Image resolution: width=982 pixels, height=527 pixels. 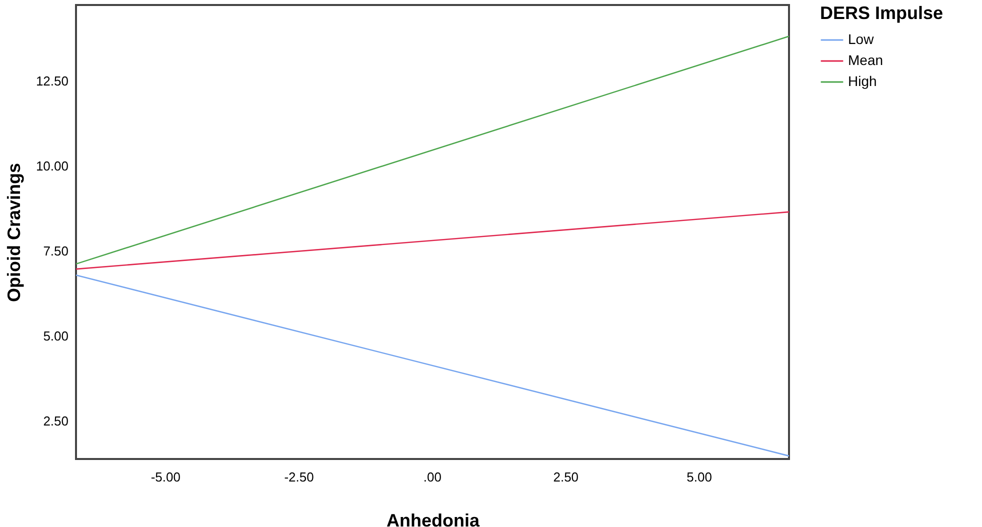 What do you see at coordinates (861, 39) in the screenshot?
I see `legend-label: Low` at bounding box center [861, 39].